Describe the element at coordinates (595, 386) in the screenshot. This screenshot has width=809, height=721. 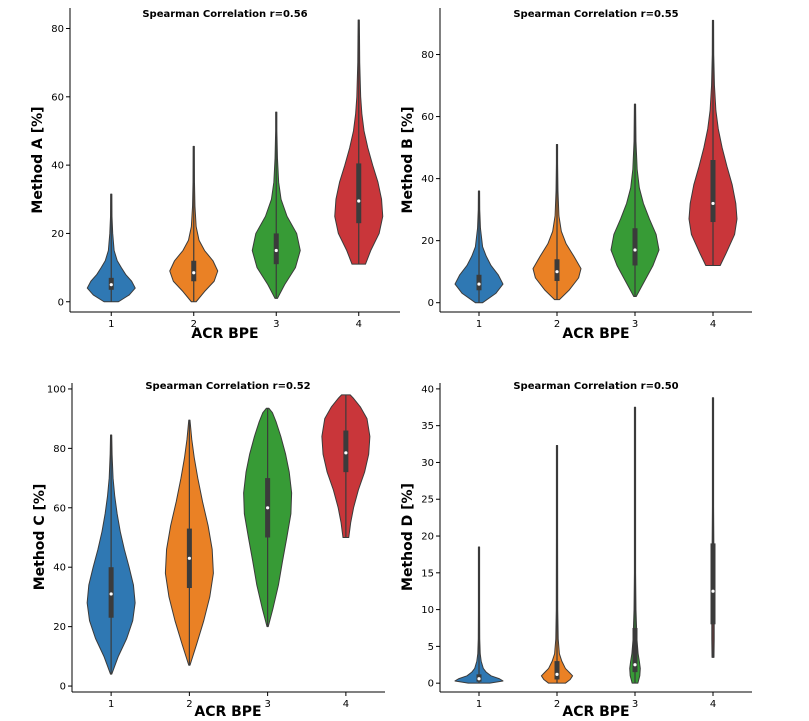
I see `panel-title: Spearman Correlation r=0.50` at that location.